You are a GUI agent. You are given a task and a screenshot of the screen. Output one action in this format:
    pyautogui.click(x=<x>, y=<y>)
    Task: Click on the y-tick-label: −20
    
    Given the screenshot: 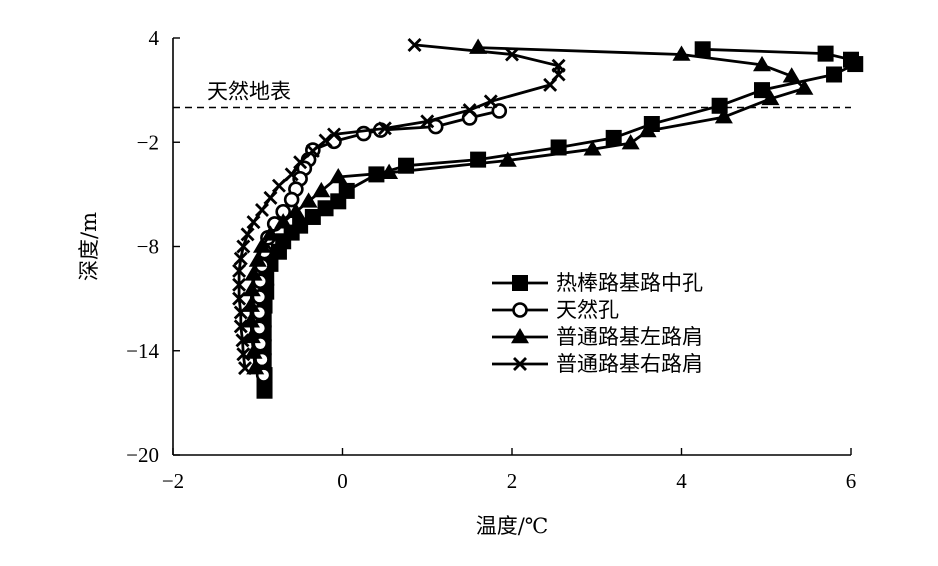 What is the action you would take?
    pyautogui.click(x=142, y=455)
    